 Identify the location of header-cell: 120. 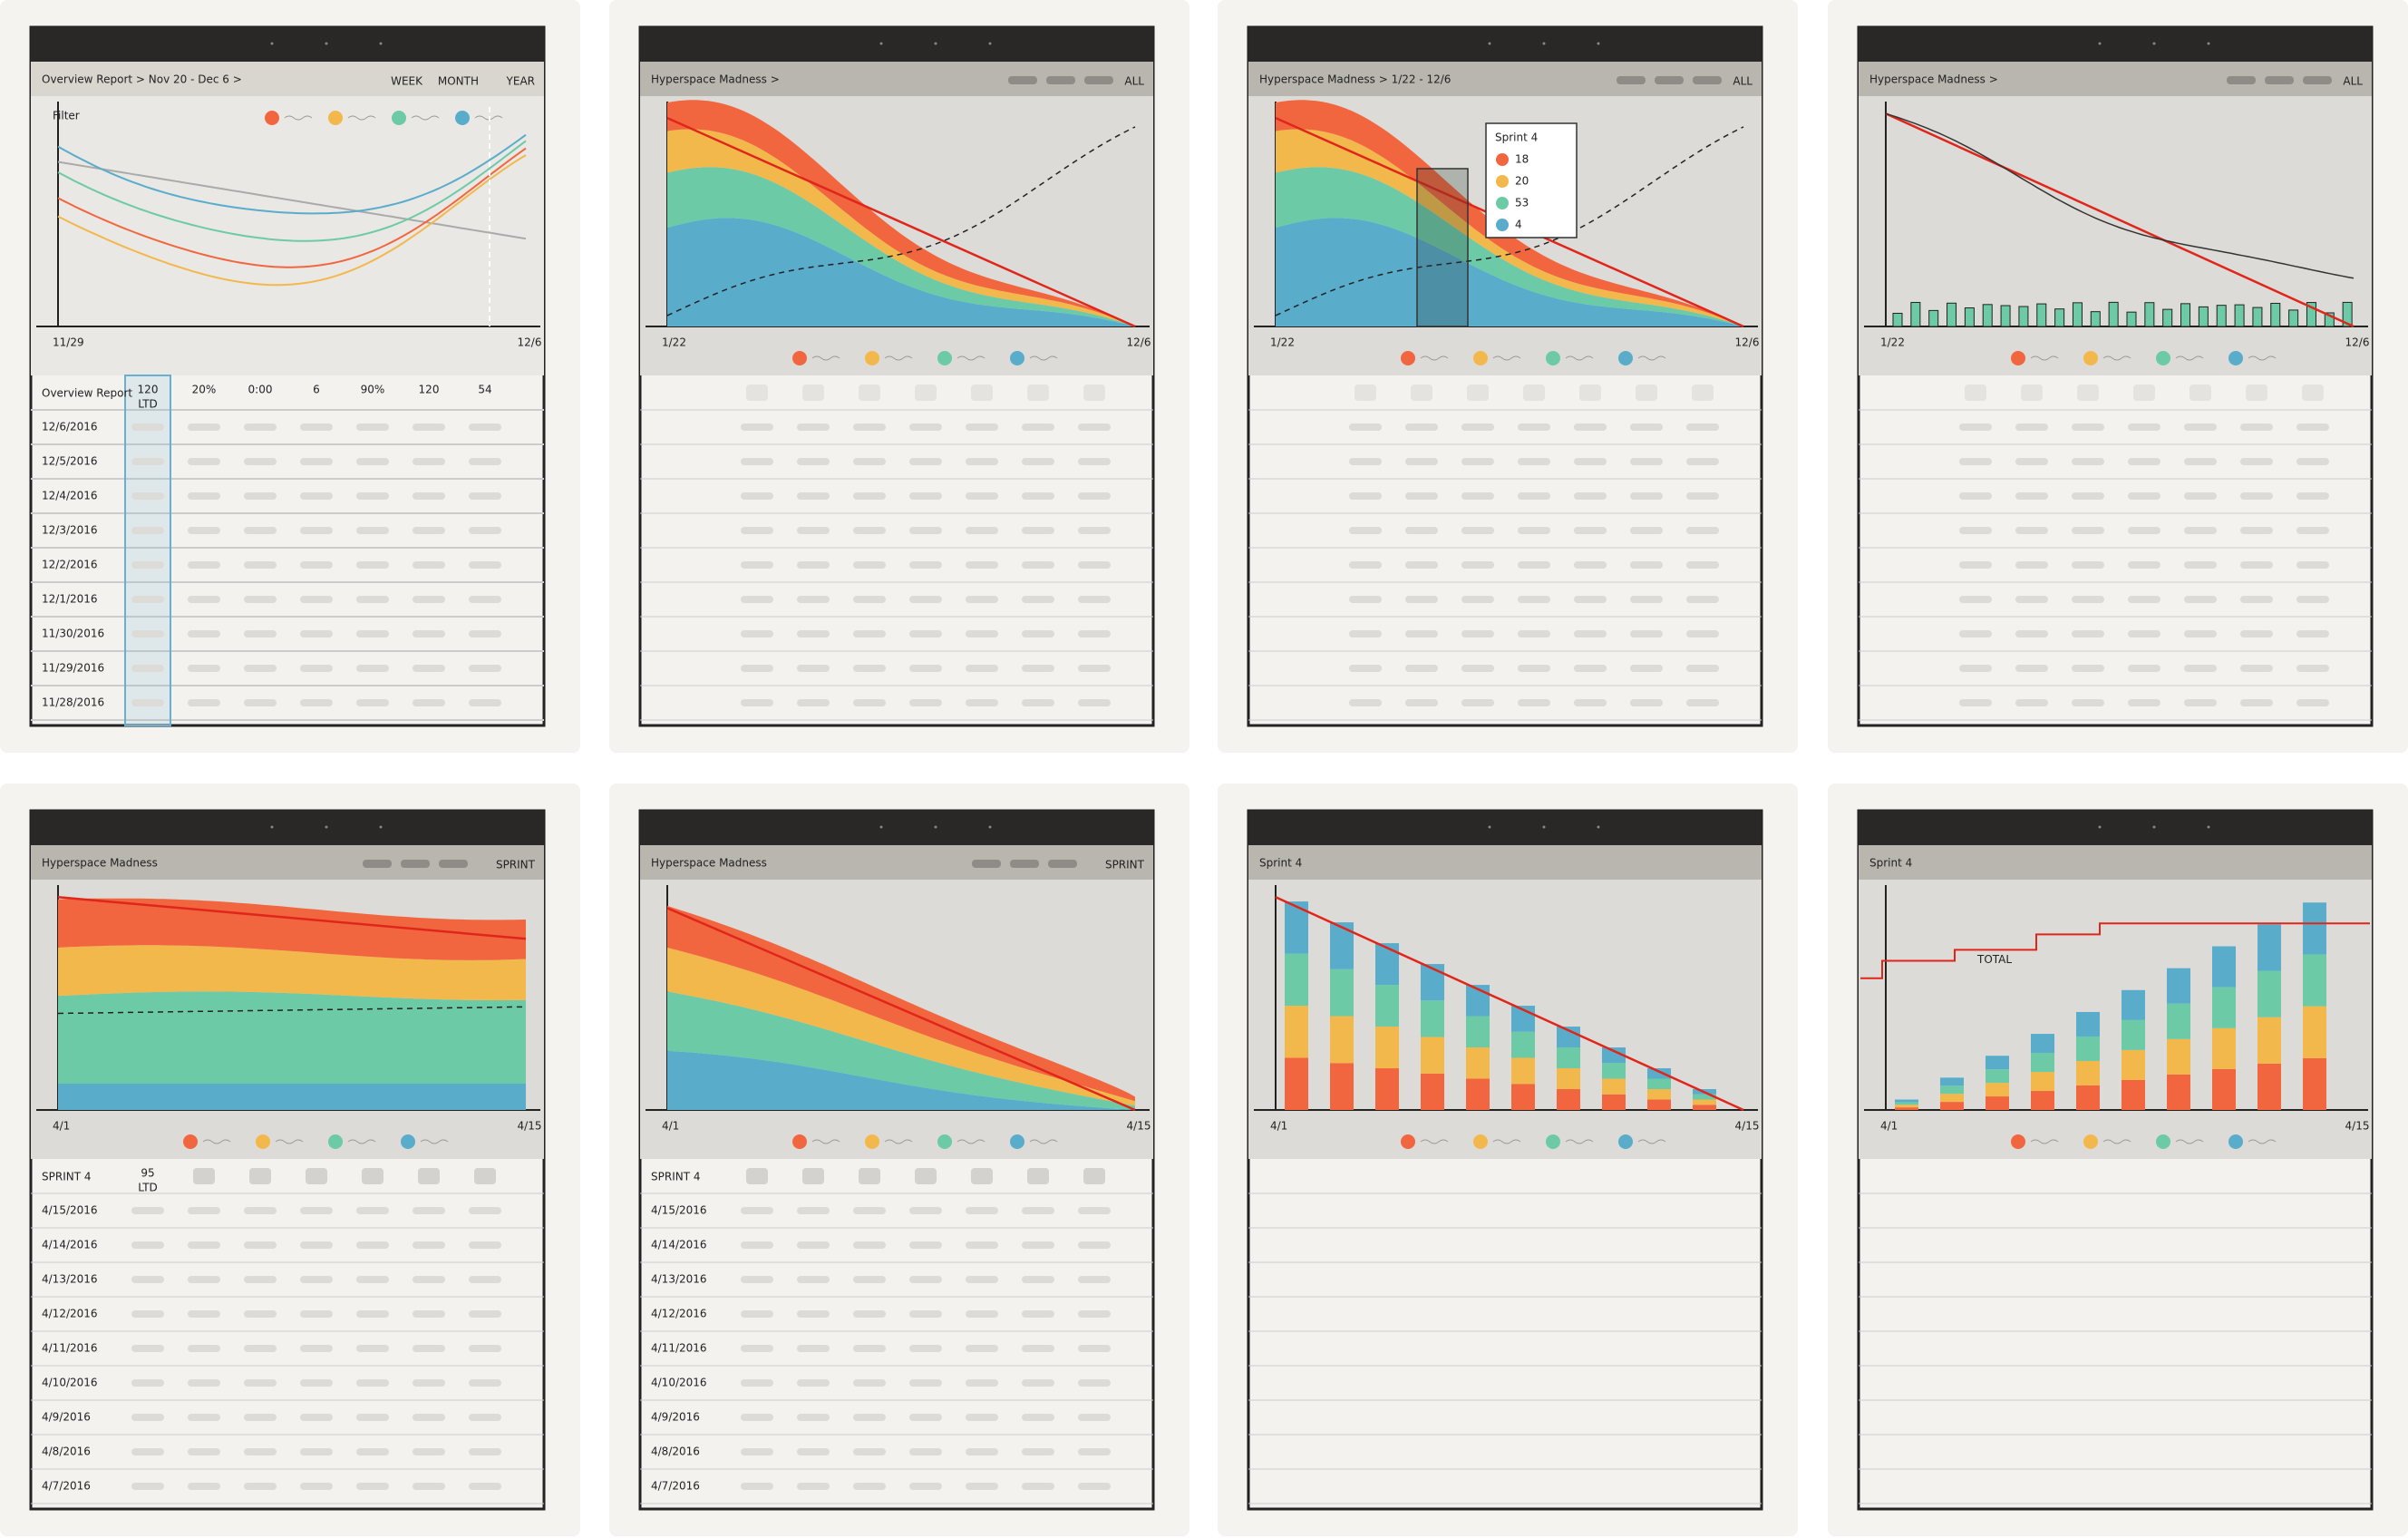
(429, 390).